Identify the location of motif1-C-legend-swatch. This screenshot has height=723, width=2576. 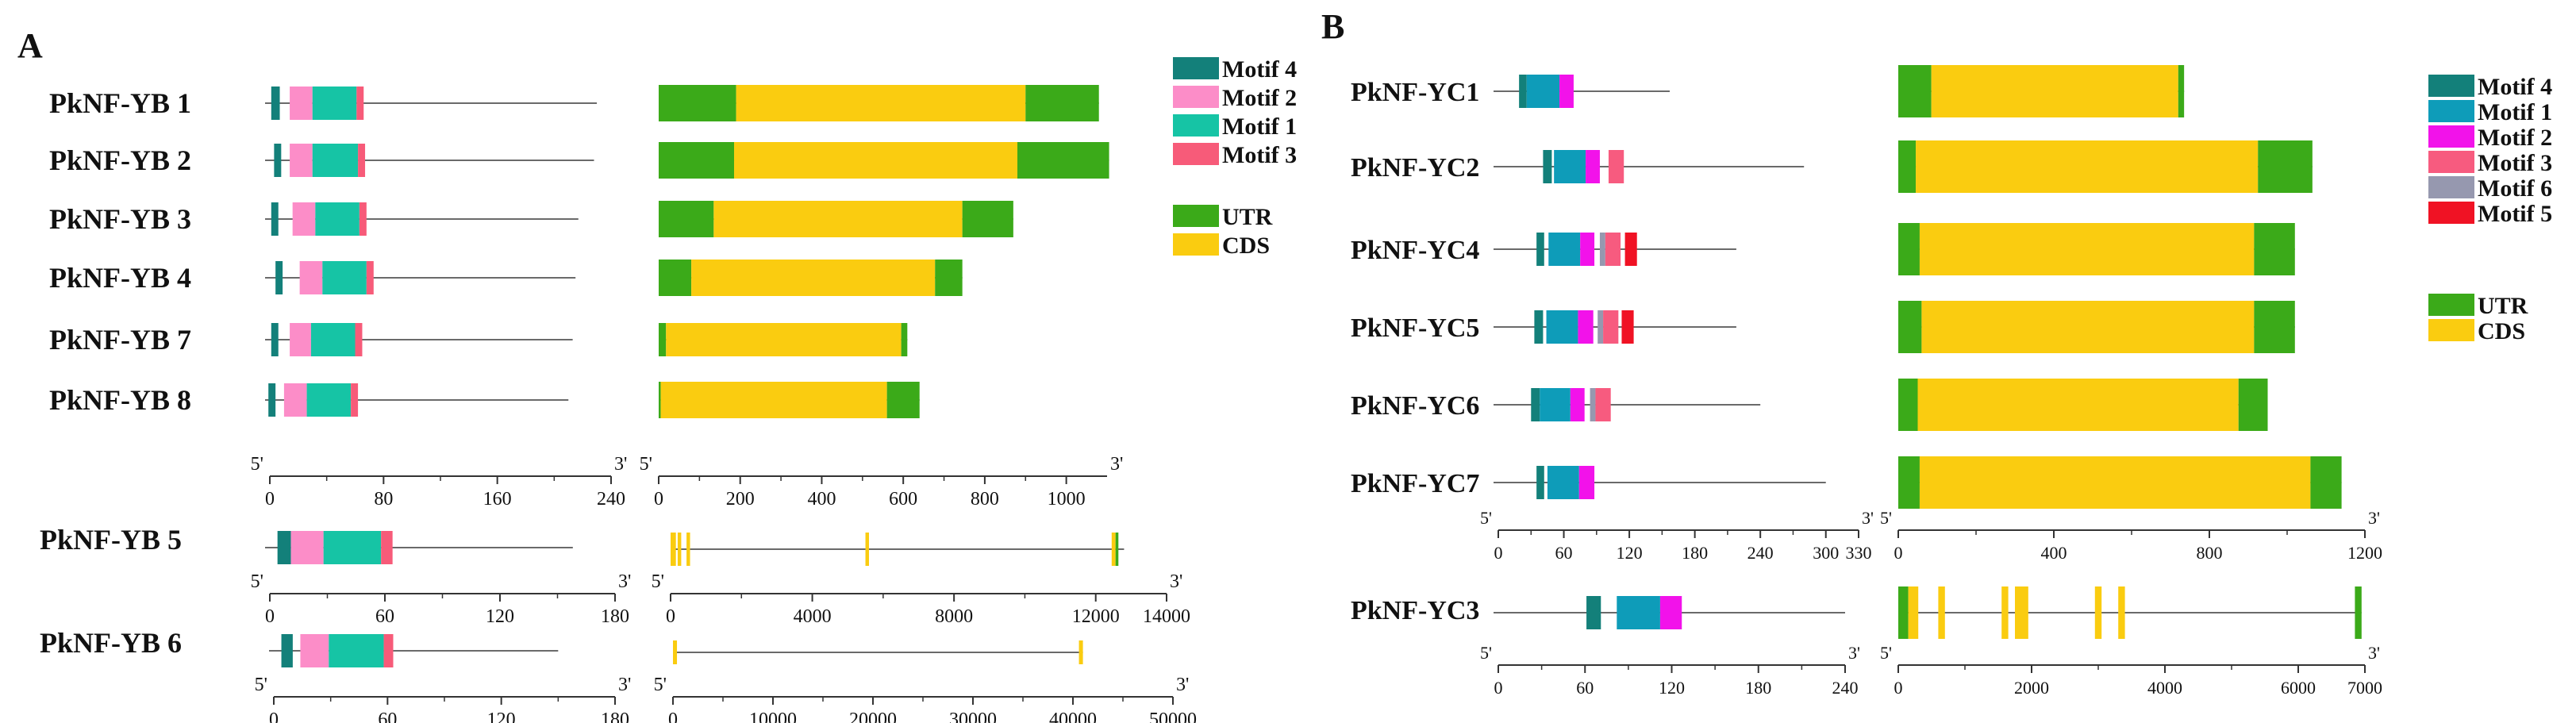
(2451, 111).